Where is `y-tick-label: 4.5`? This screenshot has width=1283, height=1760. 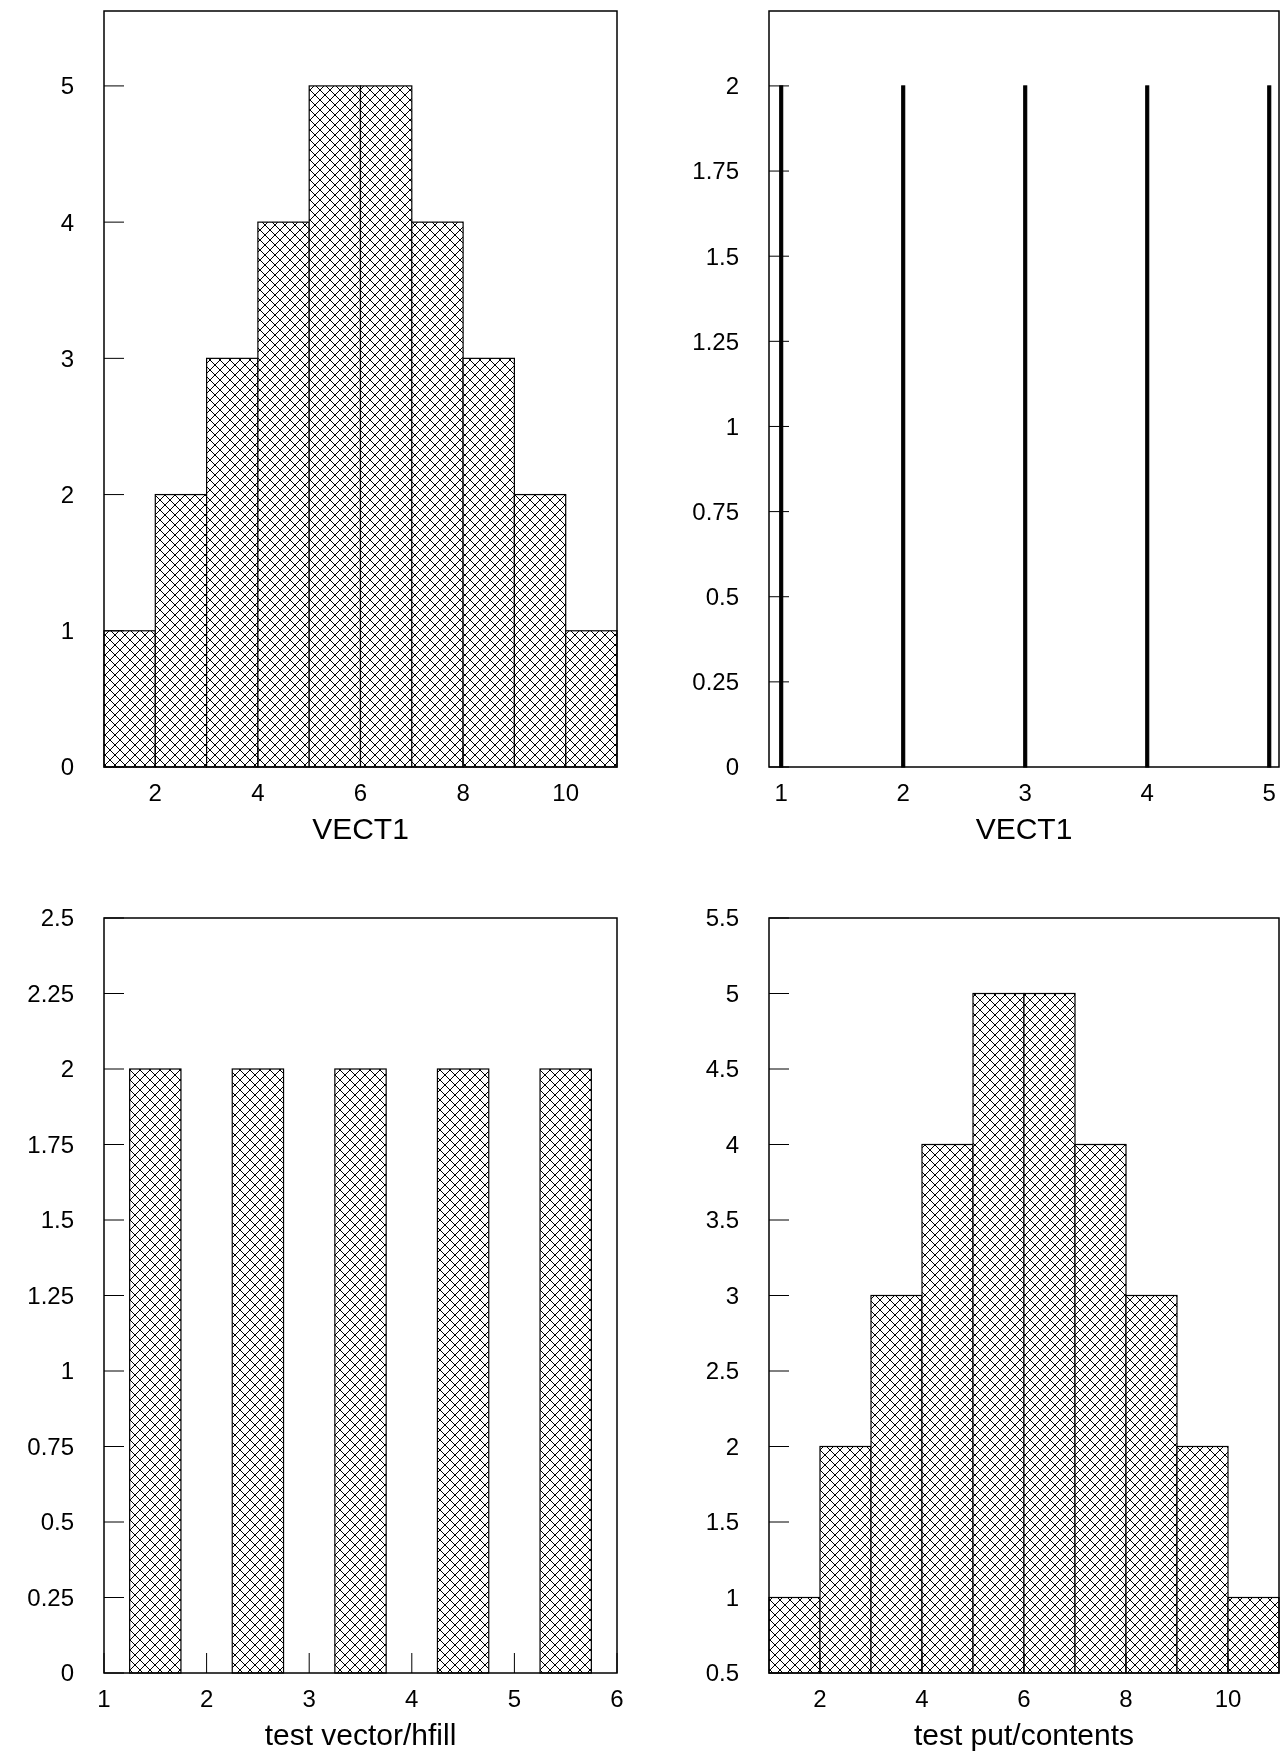 y-tick-label: 4.5 is located at coordinates (722, 1069).